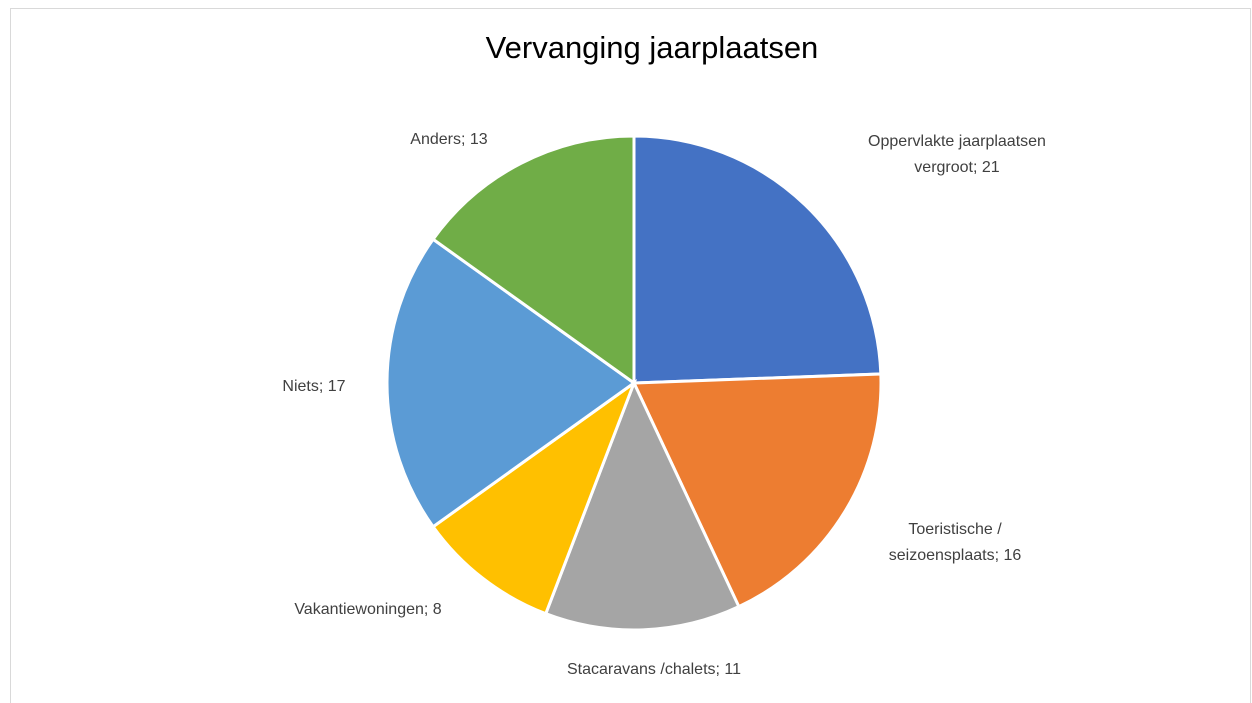  What do you see at coordinates (652, 47) in the screenshot?
I see `chart-title: Vervanging jaarplaatsen` at bounding box center [652, 47].